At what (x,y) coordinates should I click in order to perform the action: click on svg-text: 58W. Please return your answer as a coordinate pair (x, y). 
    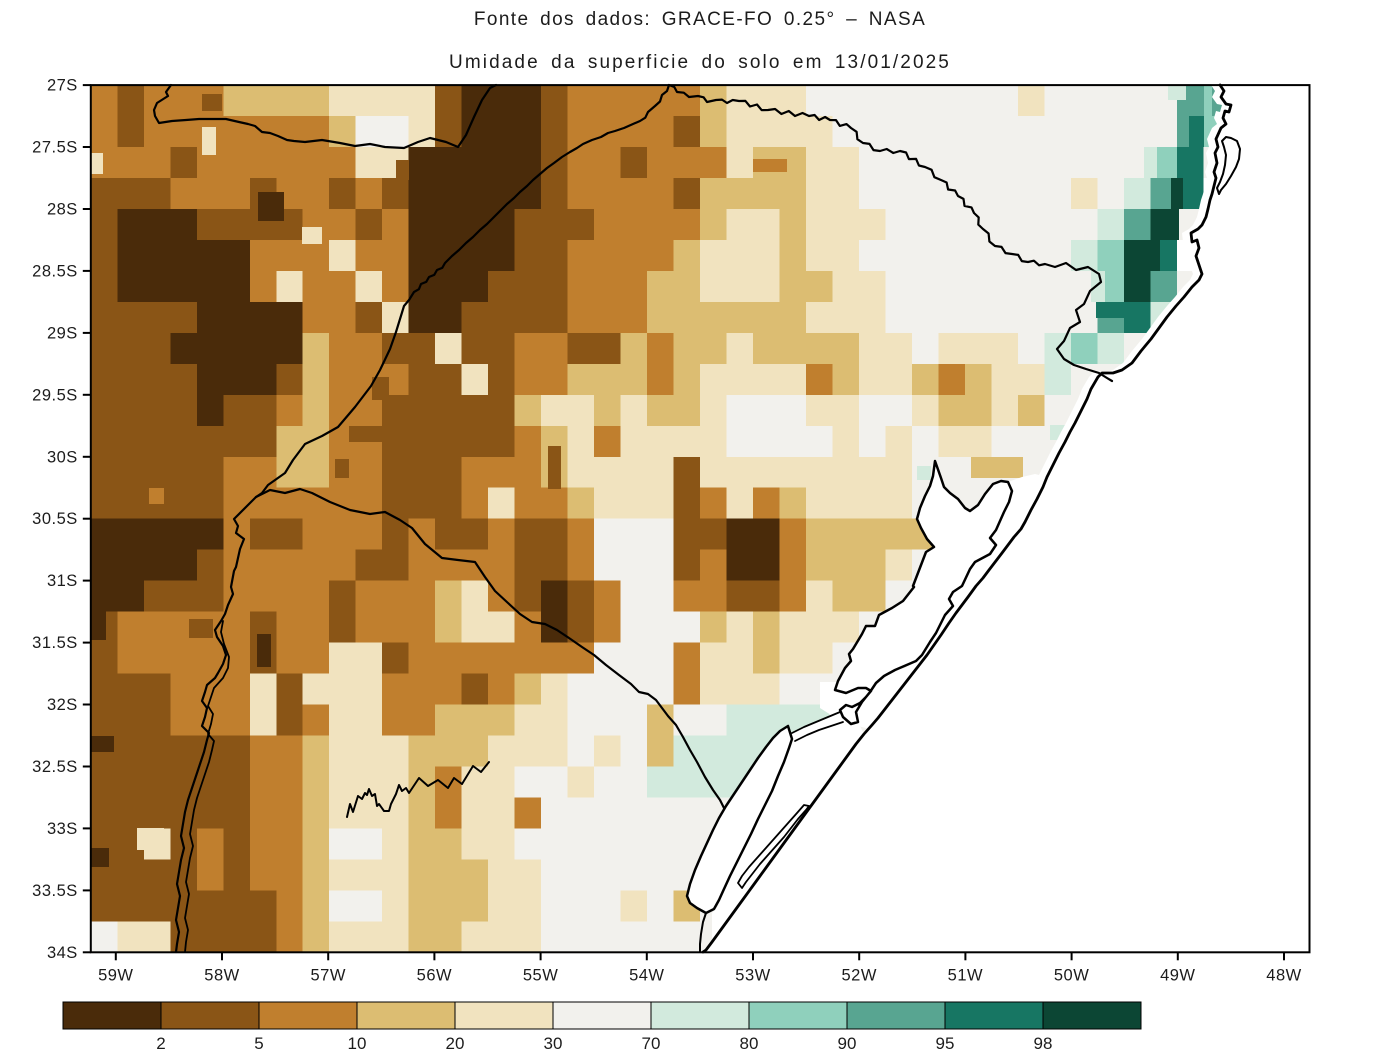
    Looking at the image, I should click on (221, 975).